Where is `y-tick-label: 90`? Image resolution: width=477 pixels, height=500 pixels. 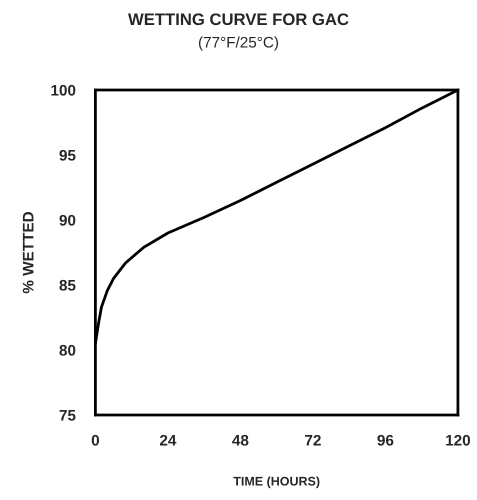
y-tick-label: 90 is located at coordinates (67, 220).